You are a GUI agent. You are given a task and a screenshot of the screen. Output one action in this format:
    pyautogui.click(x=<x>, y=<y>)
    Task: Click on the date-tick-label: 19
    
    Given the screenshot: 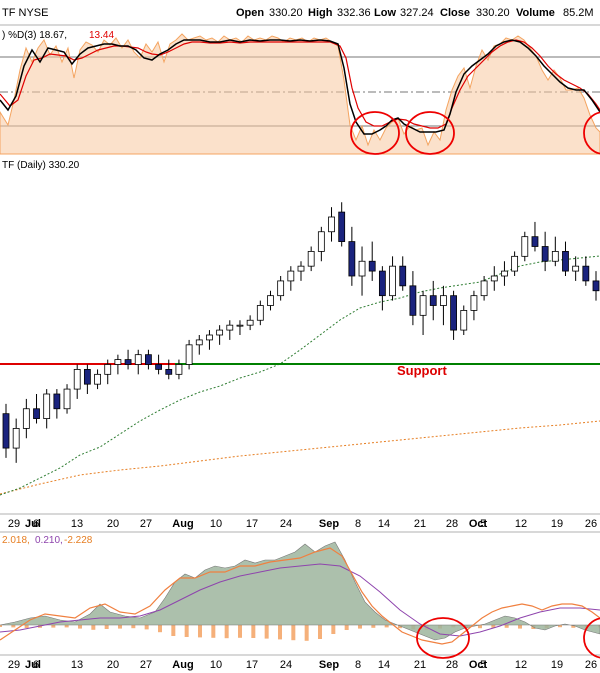 What is the action you would take?
    pyautogui.click(x=557, y=665)
    